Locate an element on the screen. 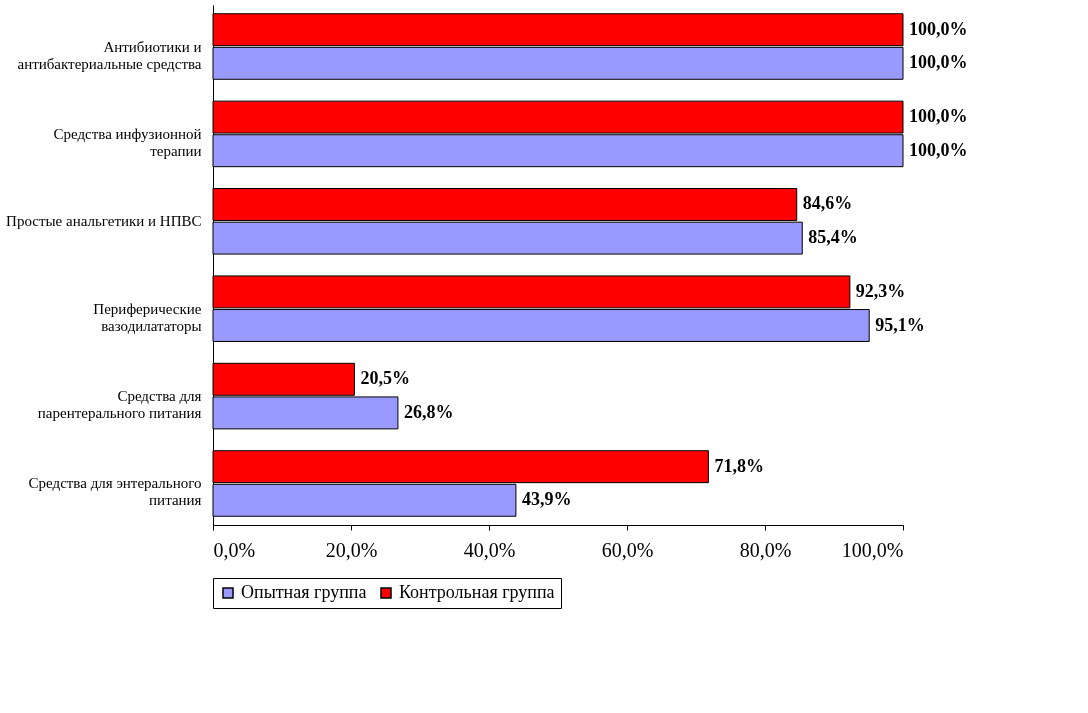 The height and width of the screenshot is (713, 1088). legend-label: Контрольная группа is located at coordinates (477, 592).